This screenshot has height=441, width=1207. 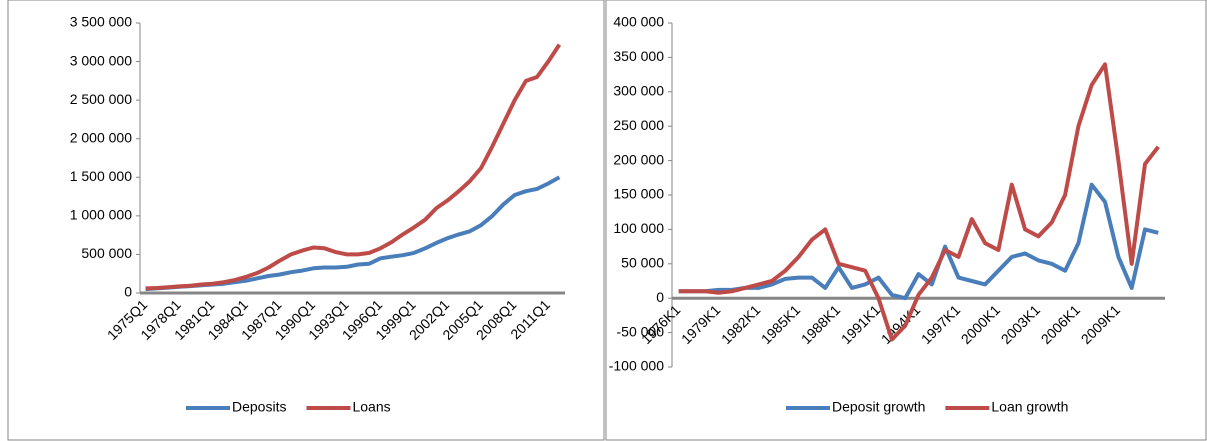 I want to click on y-tick-label: 1 500 000, so click(x=101, y=176).